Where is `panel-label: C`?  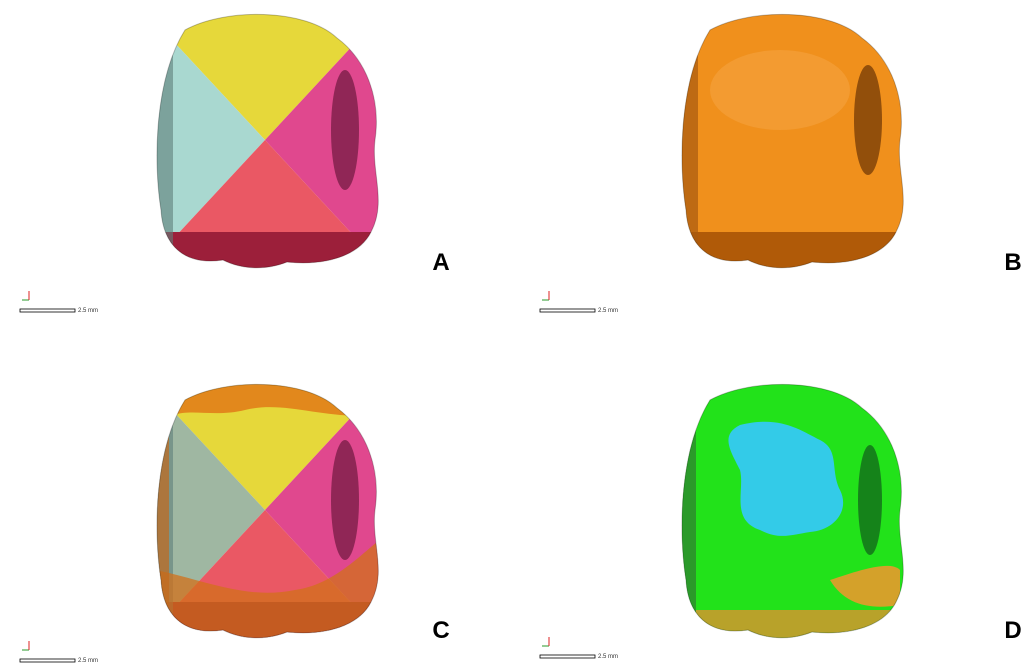
panel-label: C is located at coordinates (440, 630).